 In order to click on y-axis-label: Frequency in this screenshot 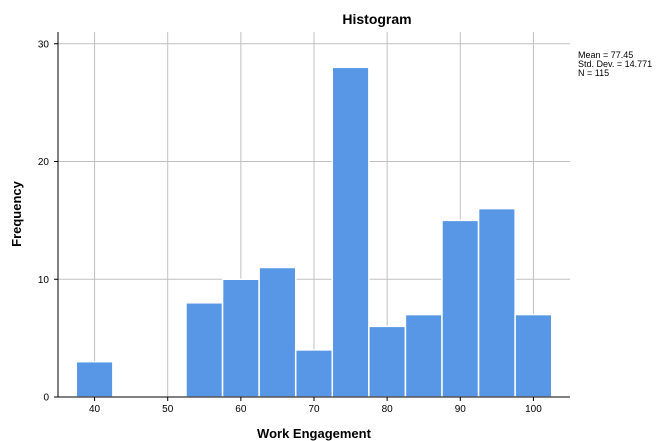, I will do `click(16, 213)`.